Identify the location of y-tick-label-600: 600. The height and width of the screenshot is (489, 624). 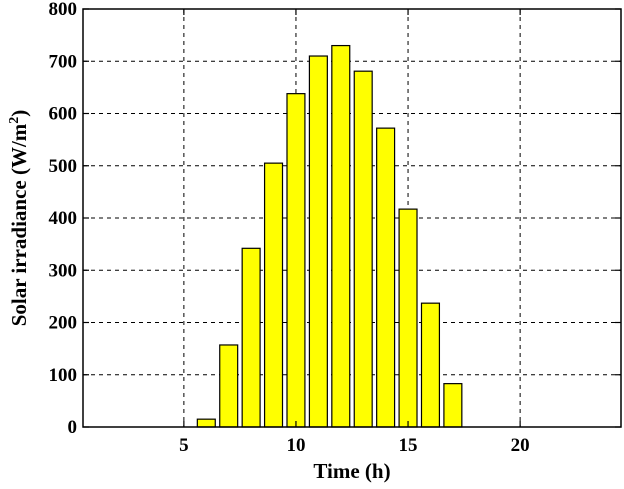
(63, 114).